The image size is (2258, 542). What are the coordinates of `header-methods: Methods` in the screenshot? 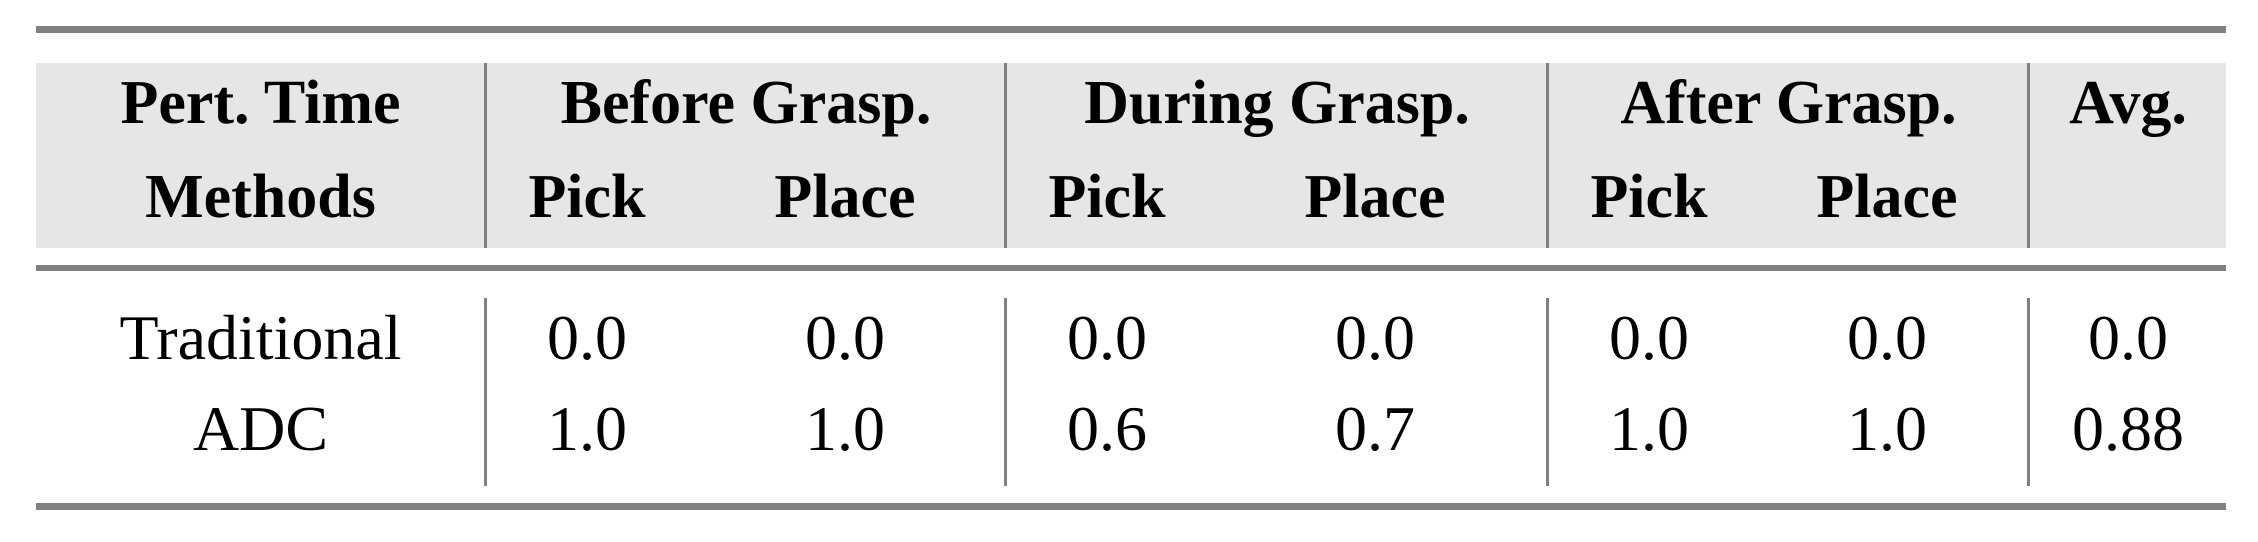 It's located at (260, 196).